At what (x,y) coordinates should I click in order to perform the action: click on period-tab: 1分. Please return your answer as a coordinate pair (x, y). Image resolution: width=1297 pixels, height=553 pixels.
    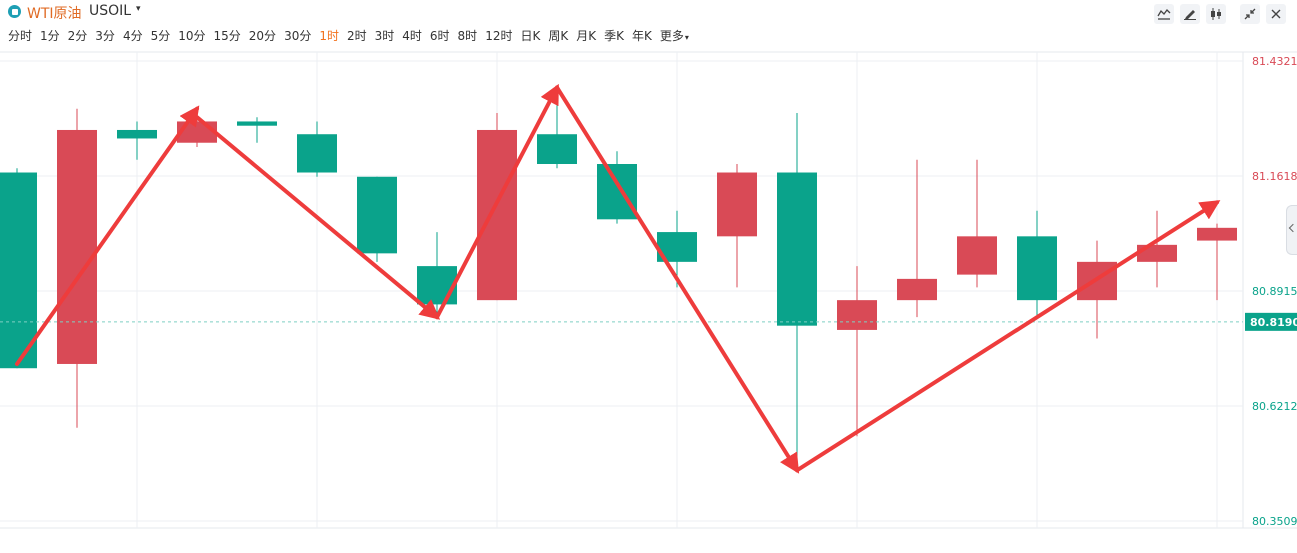
    Looking at the image, I should click on (50, 36).